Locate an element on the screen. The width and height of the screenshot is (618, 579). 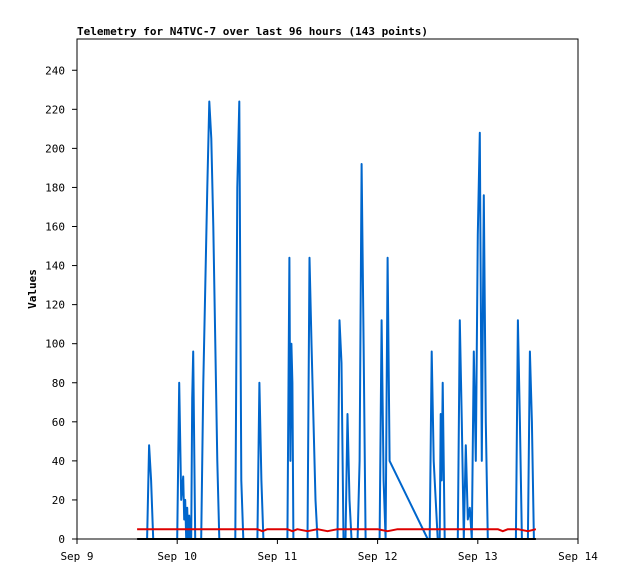
x-tick-label: Sep 14 is located at coordinates (578, 556).